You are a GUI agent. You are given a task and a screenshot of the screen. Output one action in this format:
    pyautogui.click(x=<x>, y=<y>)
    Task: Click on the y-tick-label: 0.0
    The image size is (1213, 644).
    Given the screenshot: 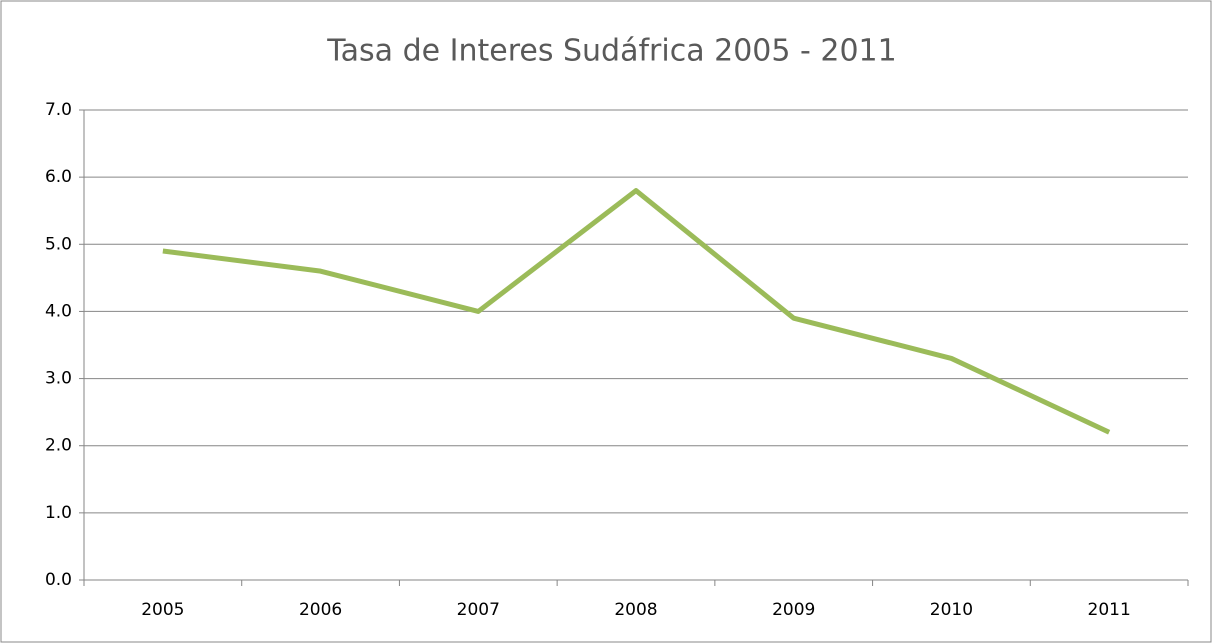 What is the action you would take?
    pyautogui.click(x=58, y=580)
    